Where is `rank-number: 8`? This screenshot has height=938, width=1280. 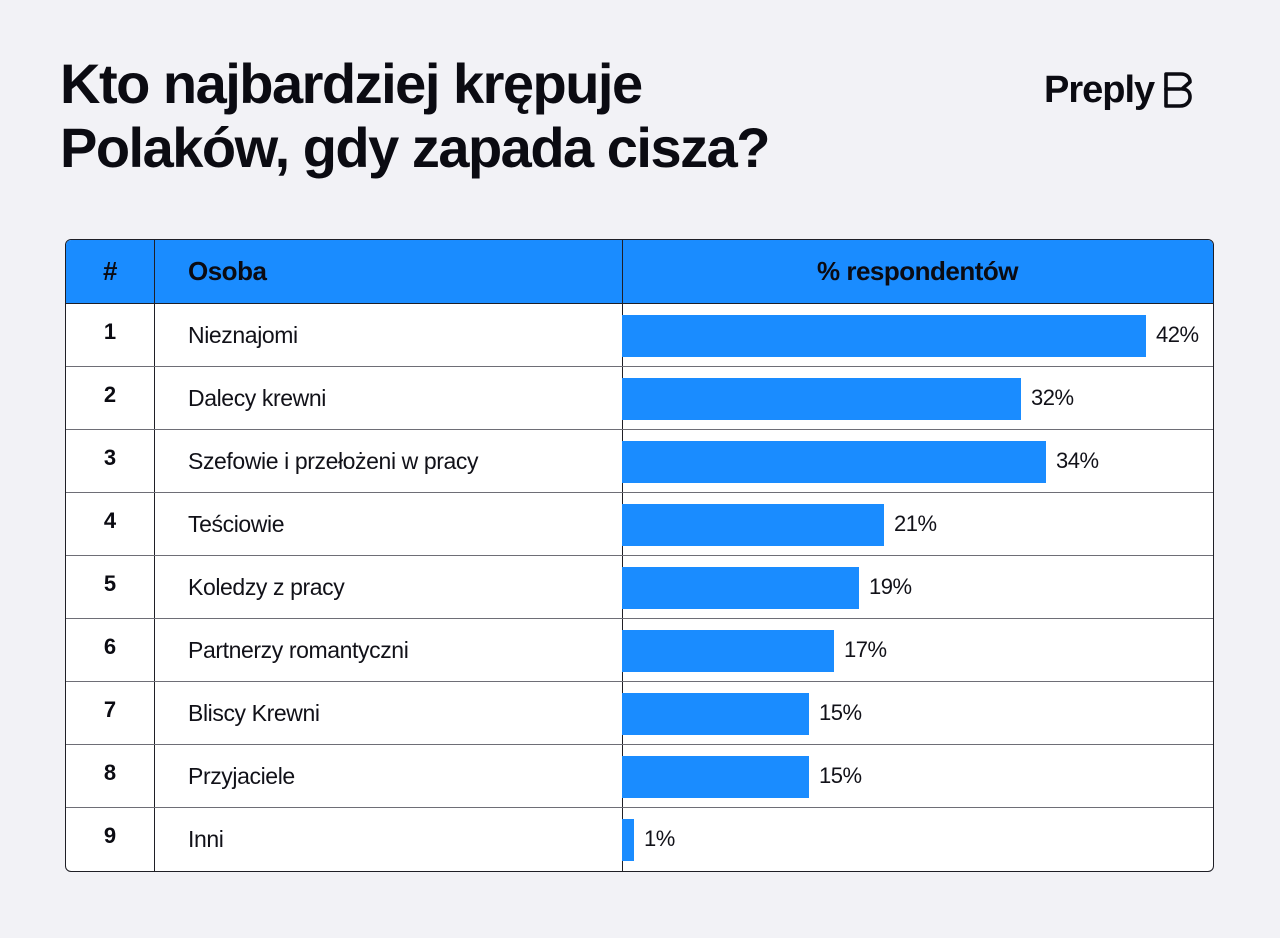 rank-number: 8 is located at coordinates (110, 772).